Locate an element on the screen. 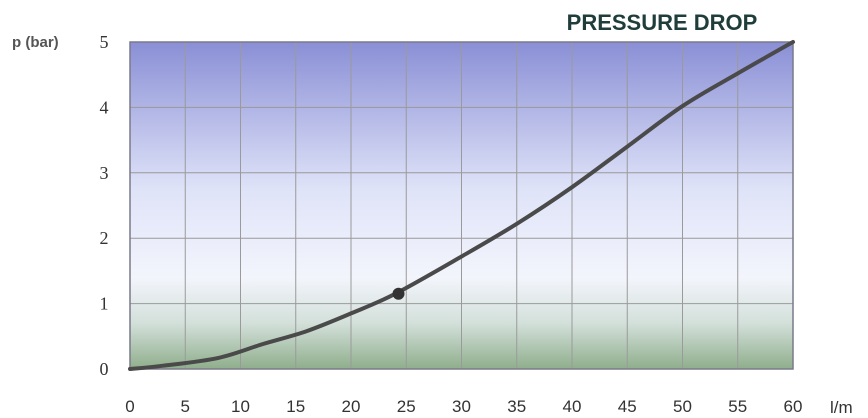 This screenshot has height=418, width=868. x-tick-label-6: 30 is located at coordinates (461, 406).